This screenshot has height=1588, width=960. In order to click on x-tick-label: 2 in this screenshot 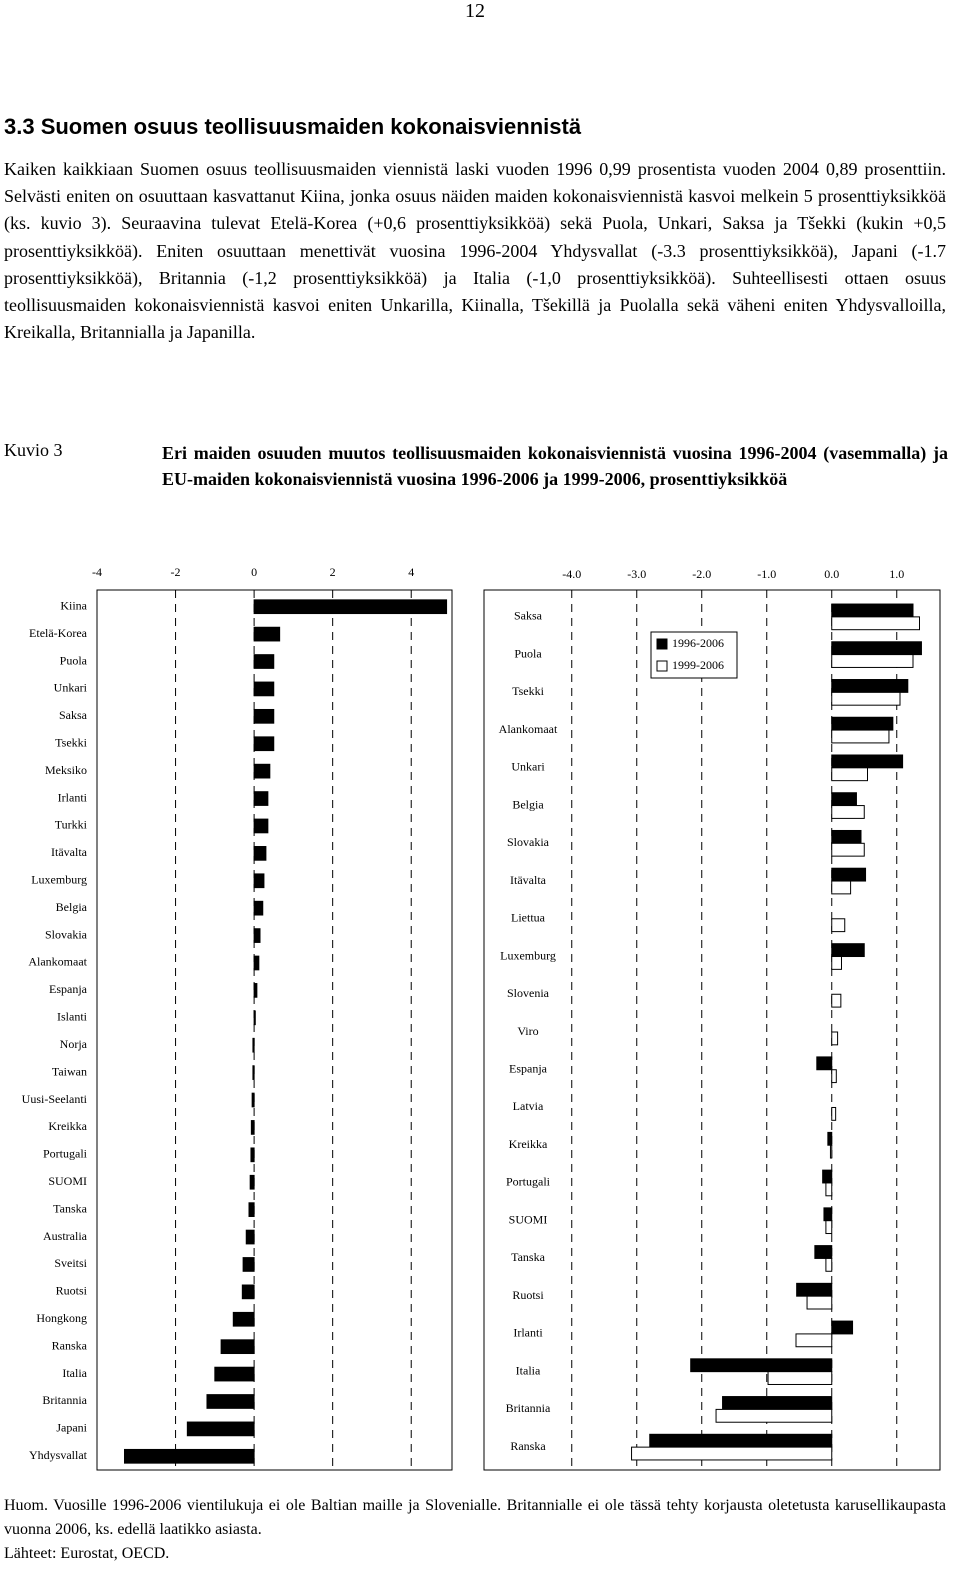, I will do `click(333, 572)`.